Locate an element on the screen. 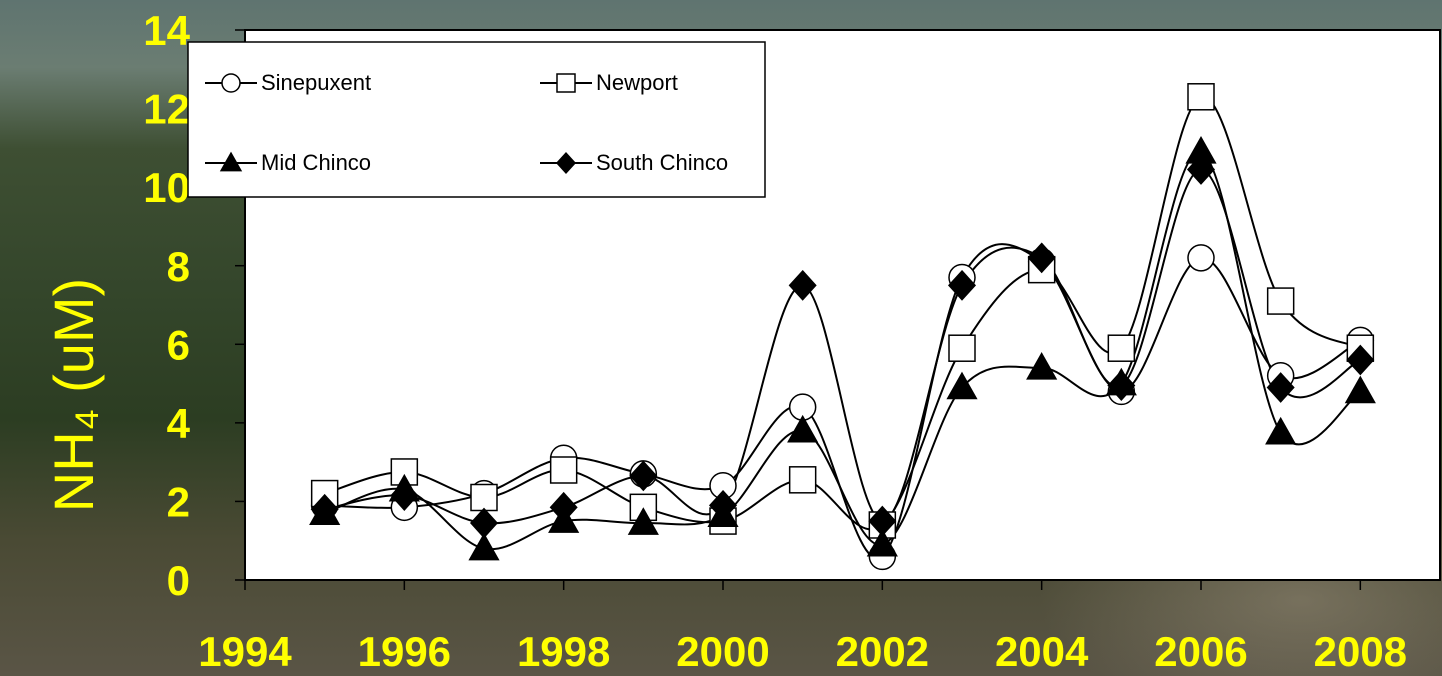 This screenshot has height=676, width=1442. y-tick-label: 6 is located at coordinates (178, 344).